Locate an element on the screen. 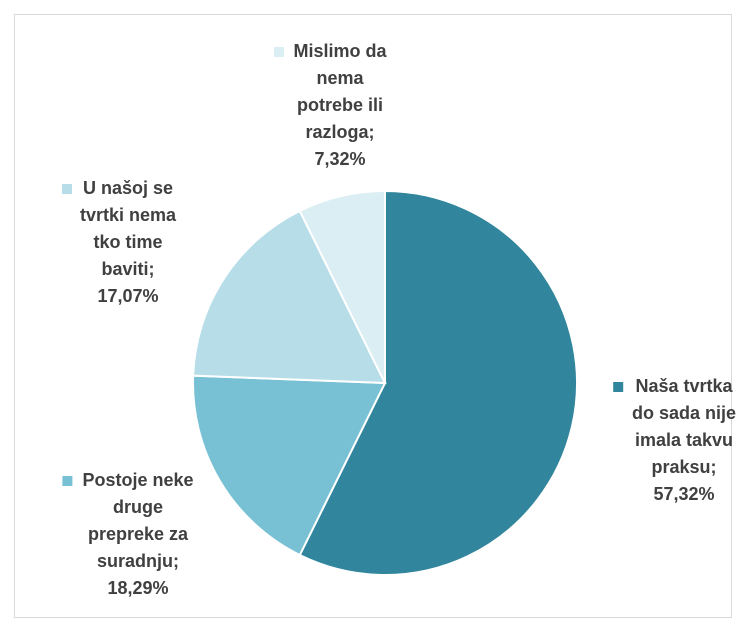 This screenshot has height=632, width=747. value-label: 18,29% is located at coordinates (137, 588).